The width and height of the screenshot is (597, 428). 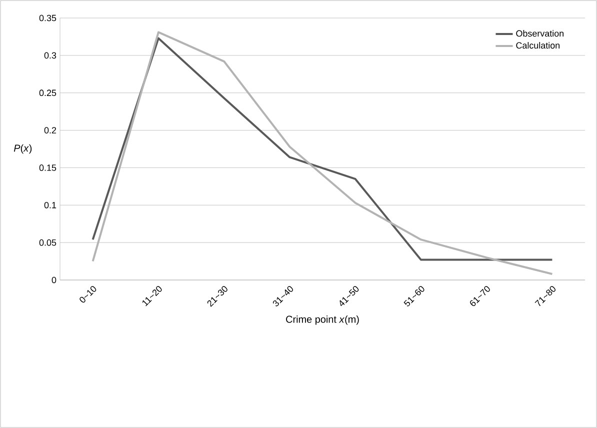 What do you see at coordinates (23, 149) in the screenshot?
I see `y-axis-title: P(x)` at bounding box center [23, 149].